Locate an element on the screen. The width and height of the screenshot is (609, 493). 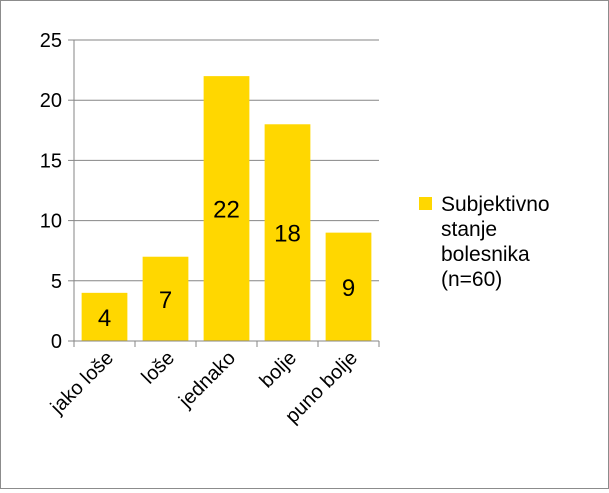
data-label: 7 is located at coordinates (165, 300).